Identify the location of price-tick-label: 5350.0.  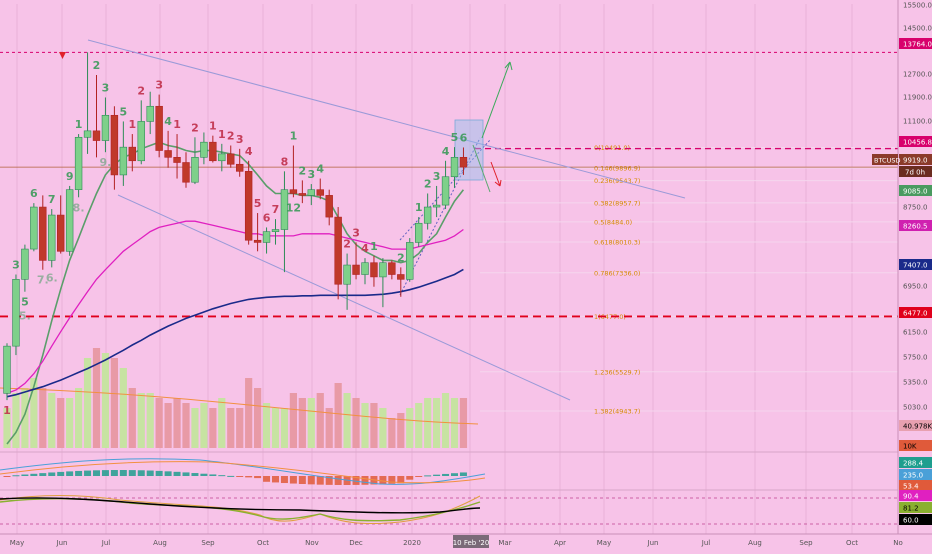
(915, 383).